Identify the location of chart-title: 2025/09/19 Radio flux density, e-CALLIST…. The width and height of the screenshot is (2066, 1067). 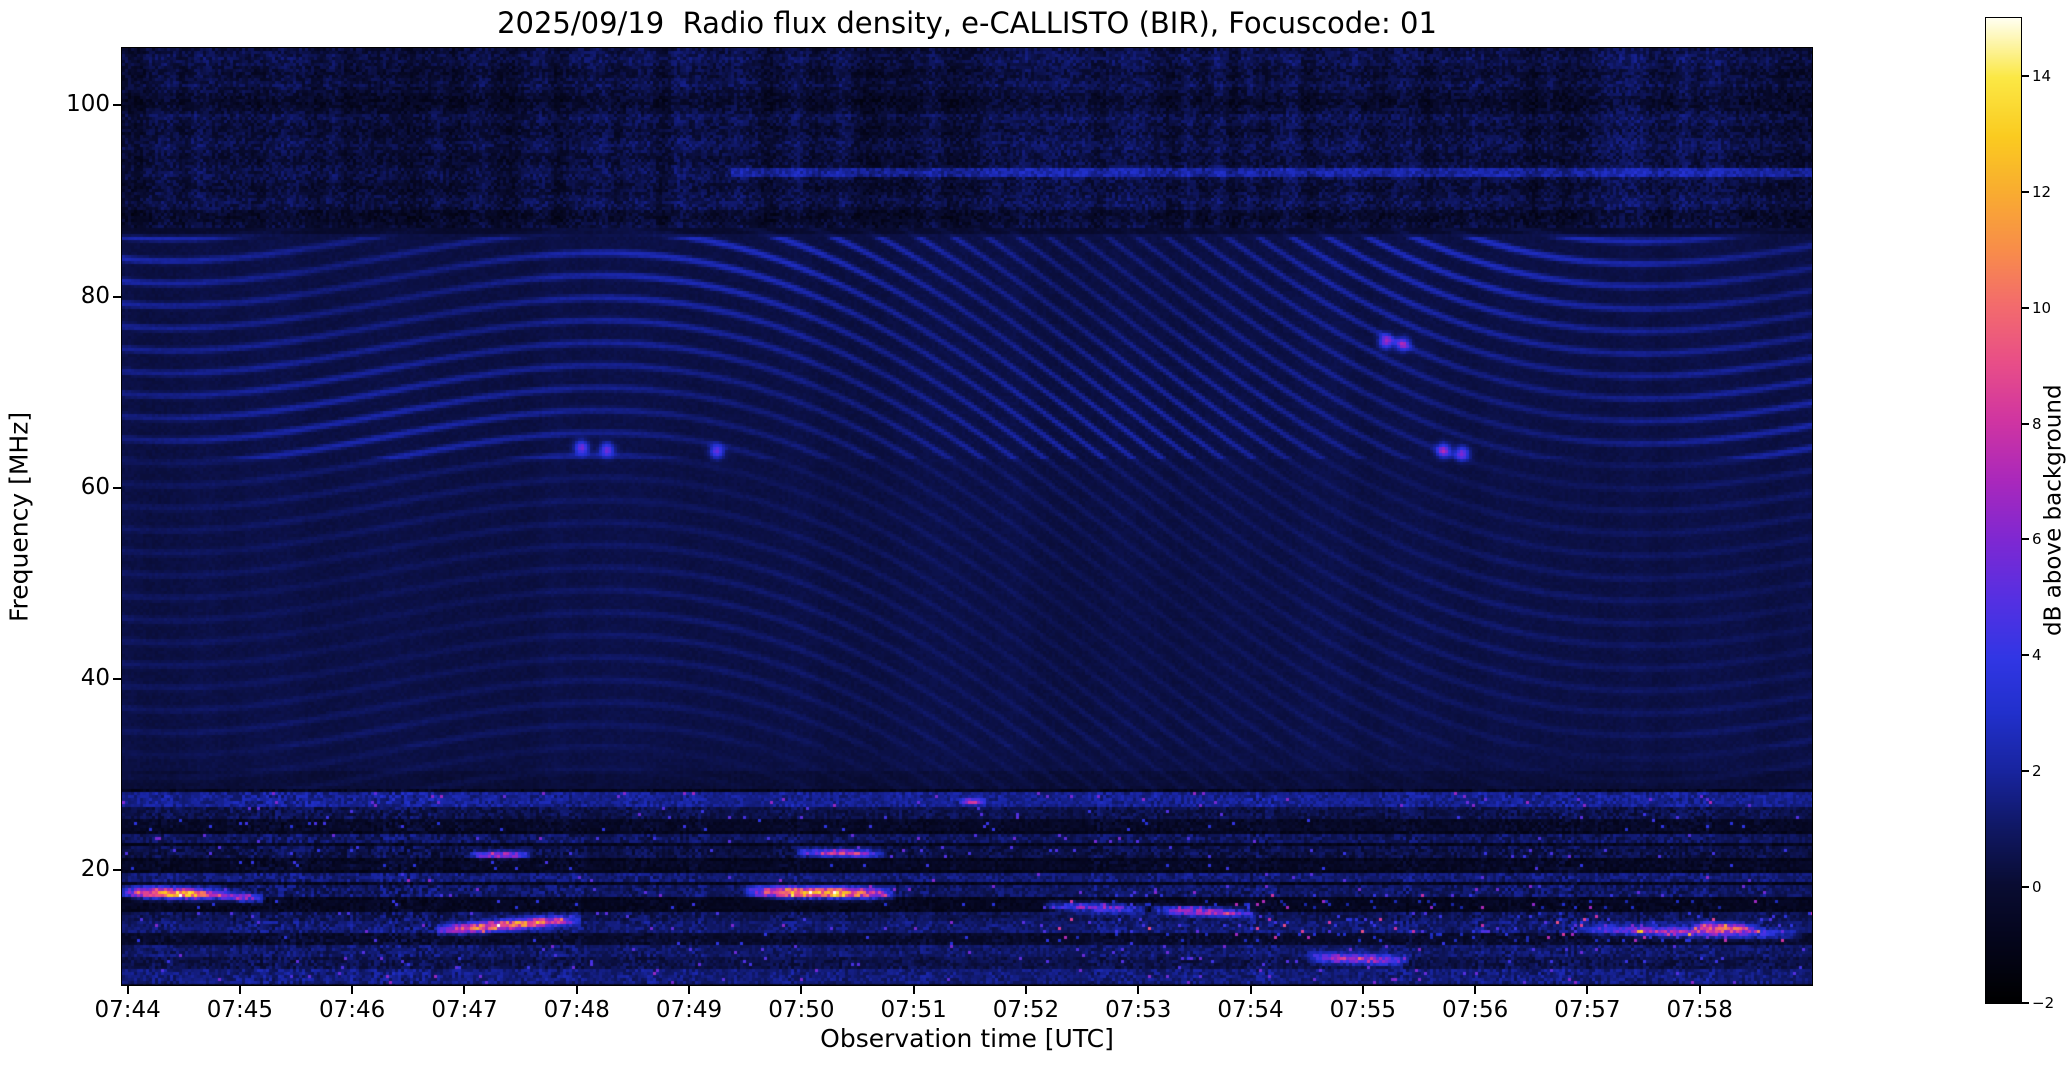
(967, 23).